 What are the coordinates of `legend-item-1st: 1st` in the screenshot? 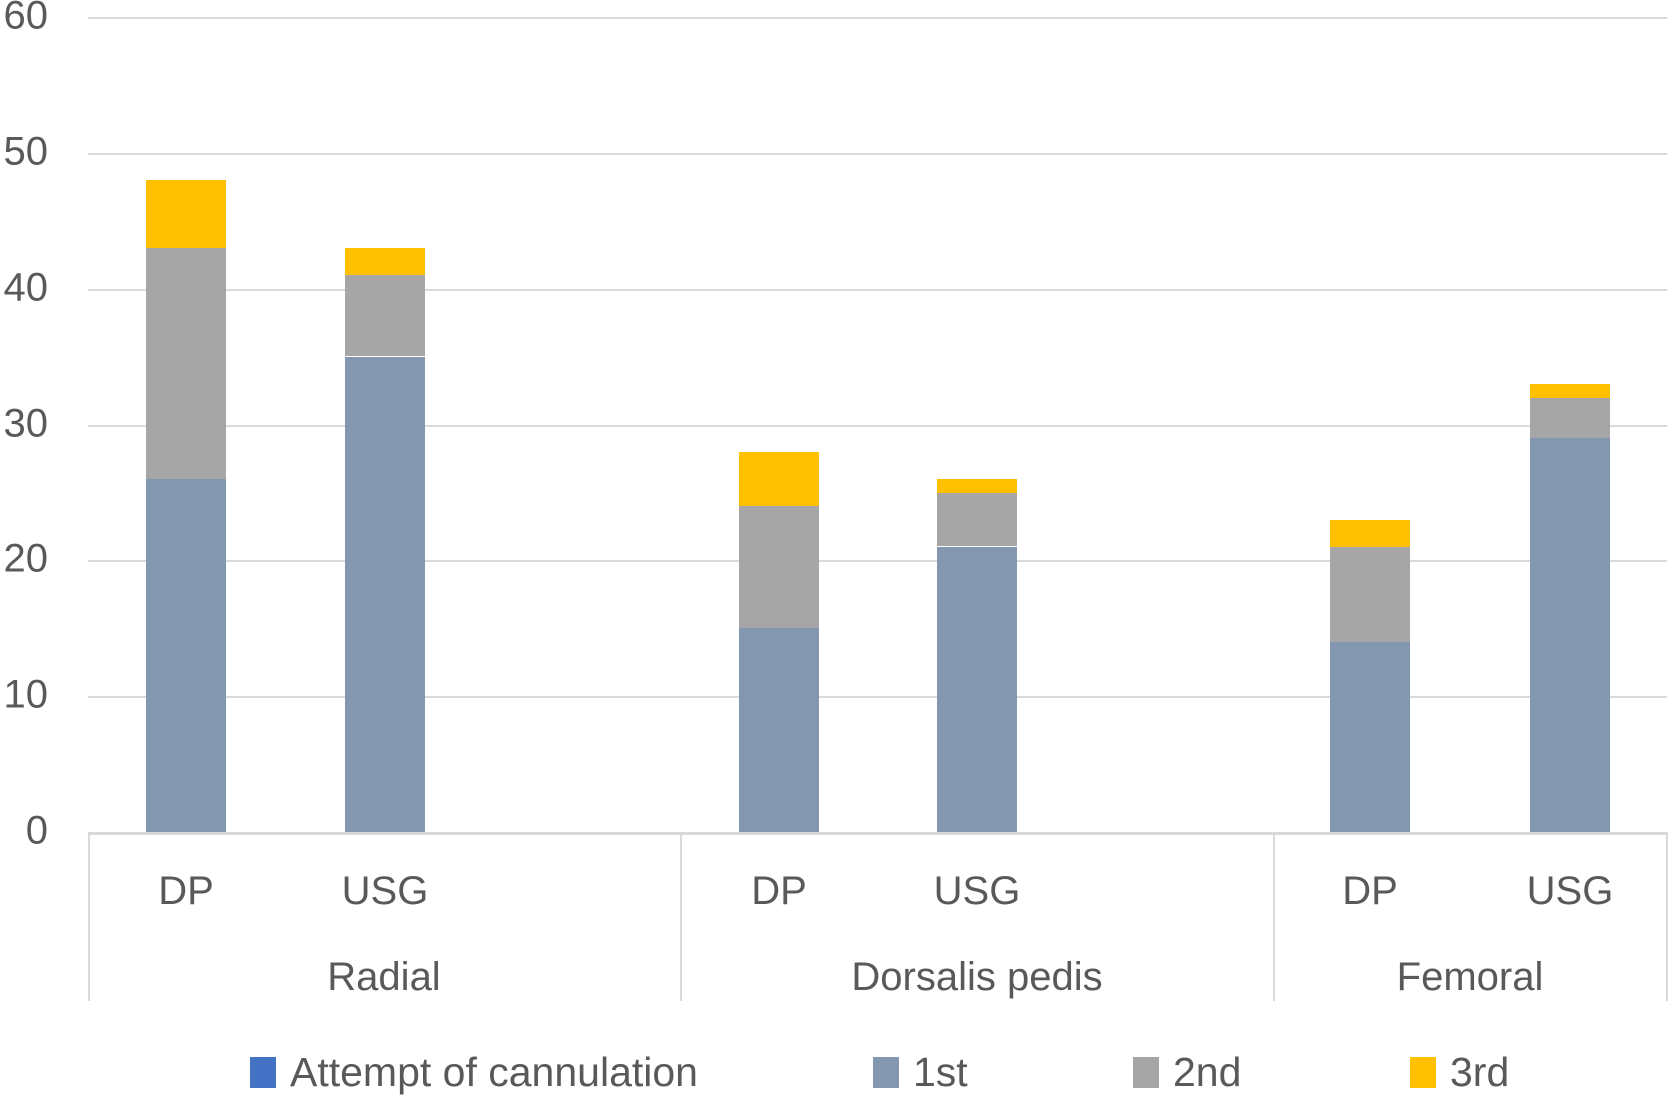 It's located at (920, 1072).